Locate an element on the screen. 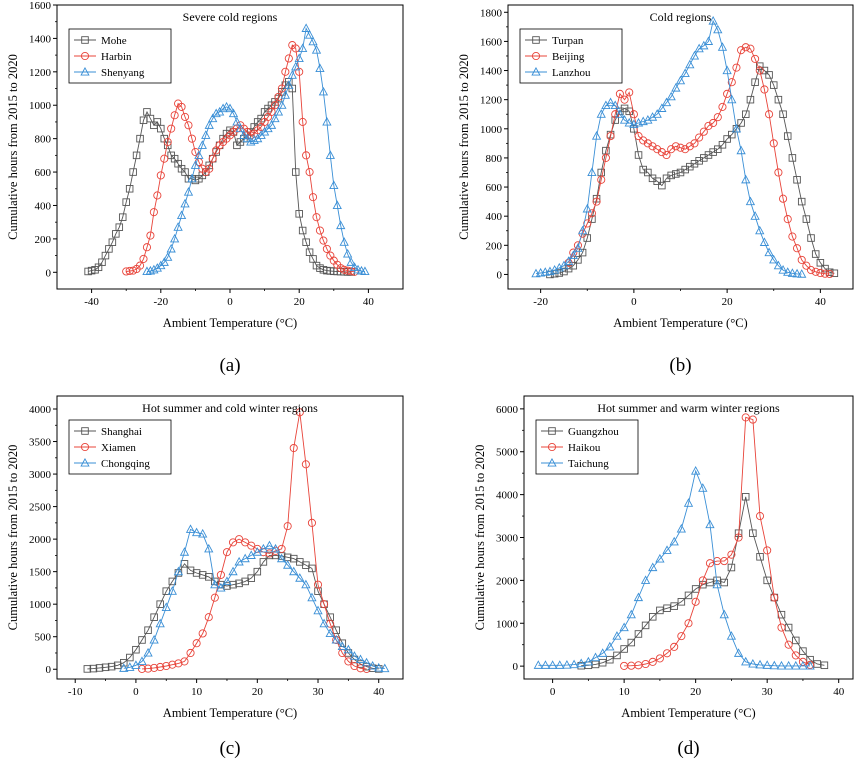 The image size is (868, 769). x-tick-label: -20 is located at coordinates (540, 302).